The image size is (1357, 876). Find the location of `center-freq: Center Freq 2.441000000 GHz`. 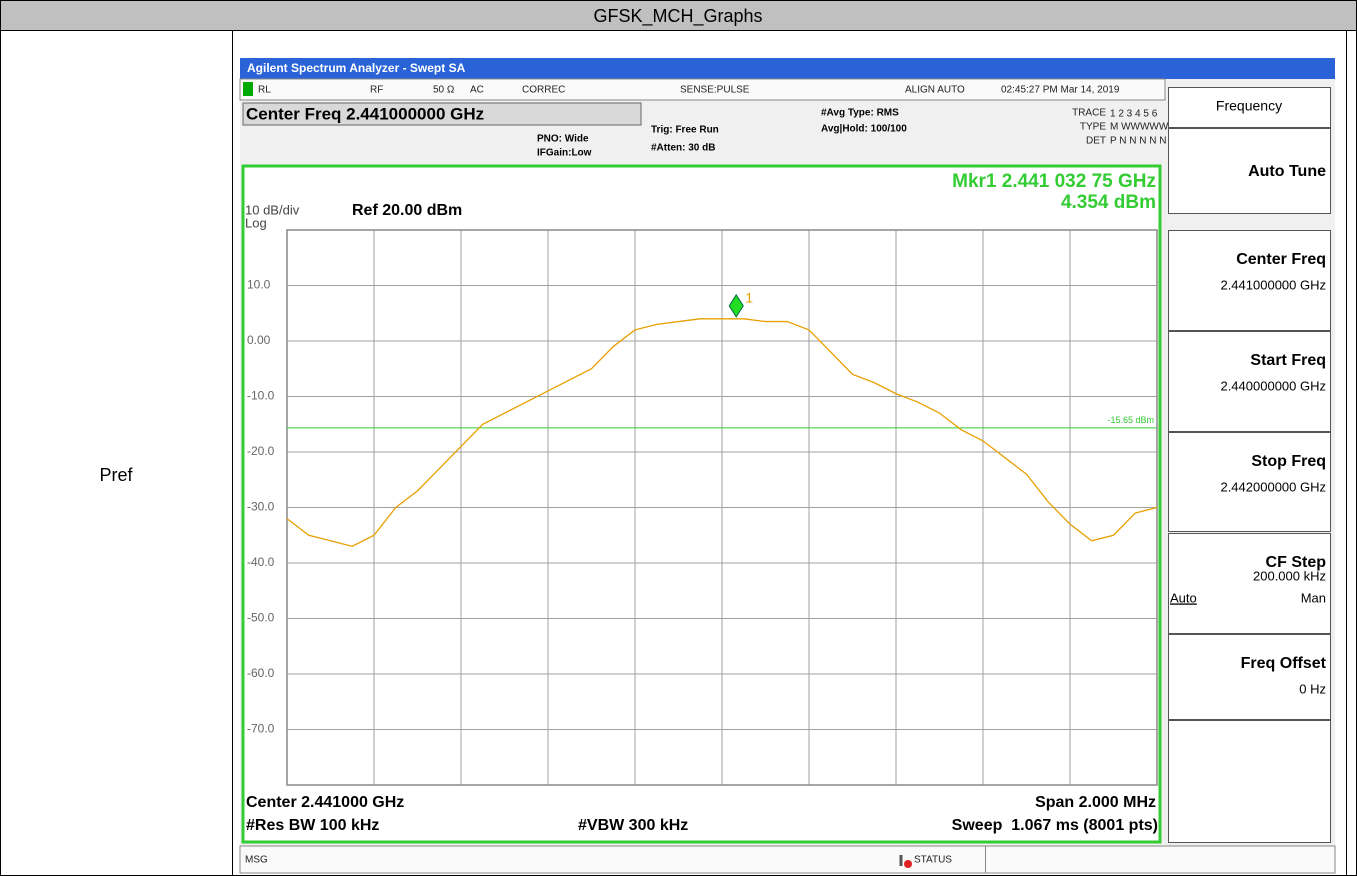

center-freq: Center Freq 2.441000000 GHz is located at coordinates (365, 113).